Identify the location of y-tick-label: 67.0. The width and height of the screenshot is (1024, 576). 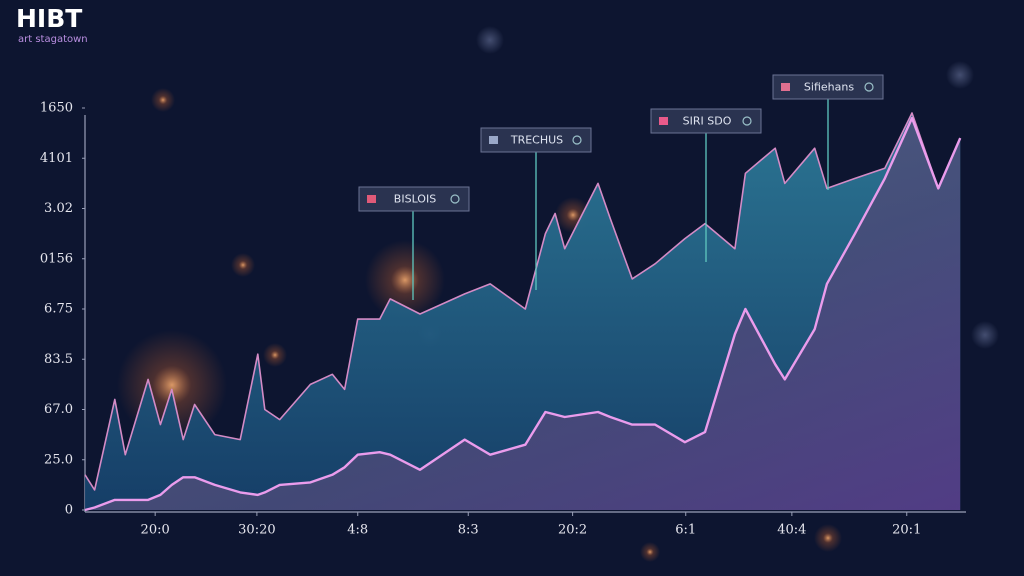
(58, 409).